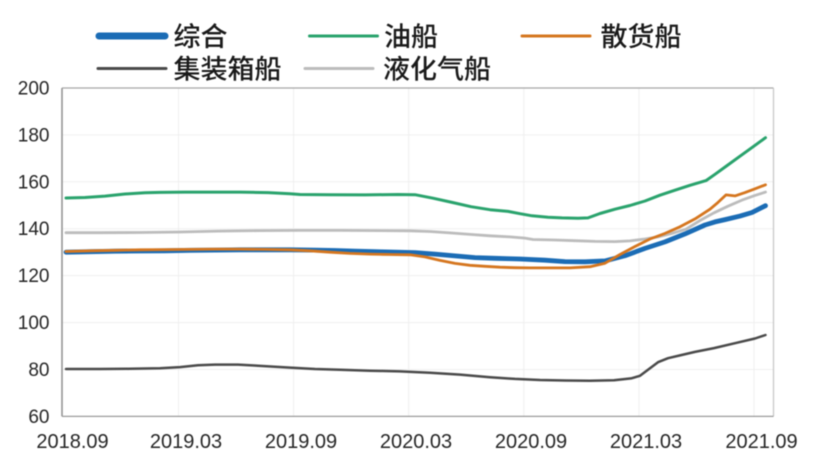 This screenshot has width=823, height=464. I want to click on svg-text: 2020.03, so click(416, 442).